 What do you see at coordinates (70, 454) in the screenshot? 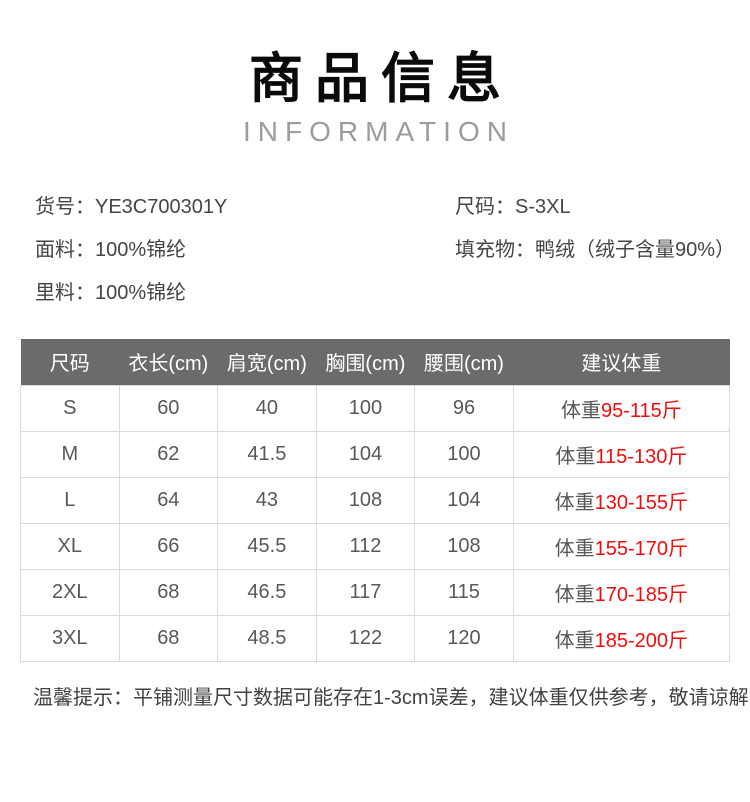
I see `cell-size: M` at bounding box center [70, 454].